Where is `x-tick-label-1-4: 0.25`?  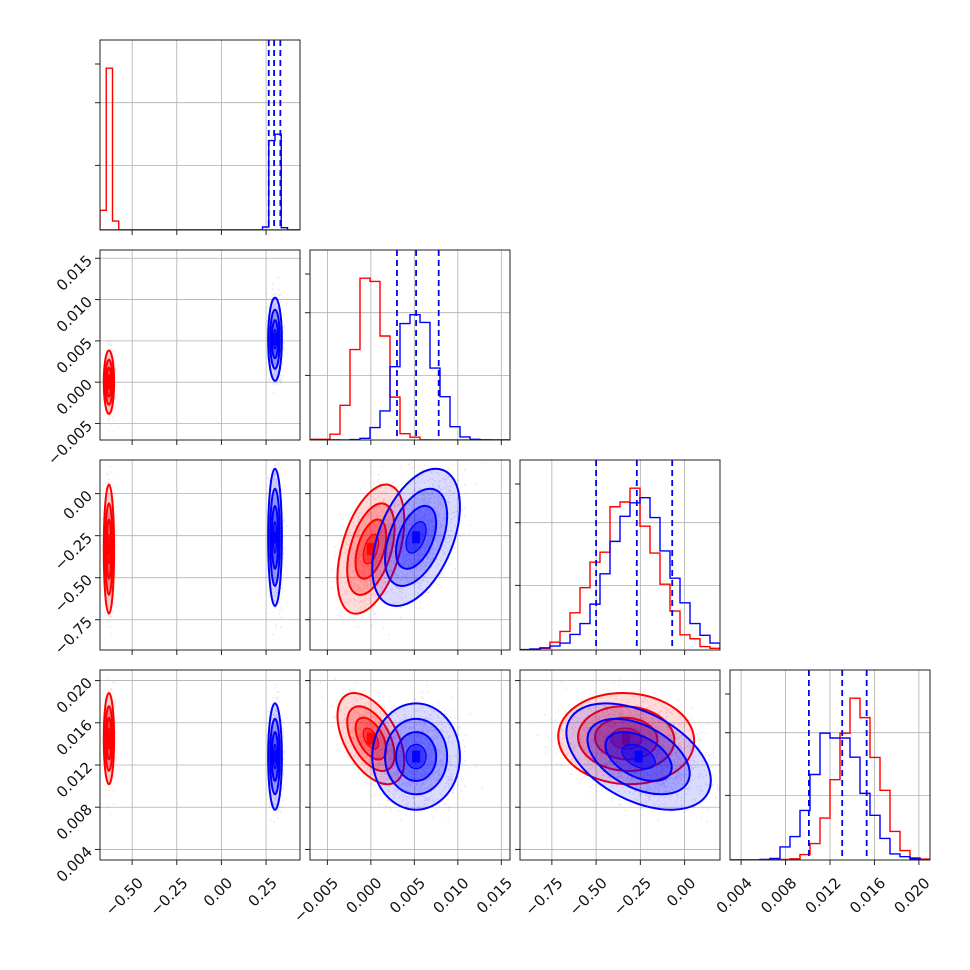 x-tick-label-1-4: 0.25 is located at coordinates (262, 892).